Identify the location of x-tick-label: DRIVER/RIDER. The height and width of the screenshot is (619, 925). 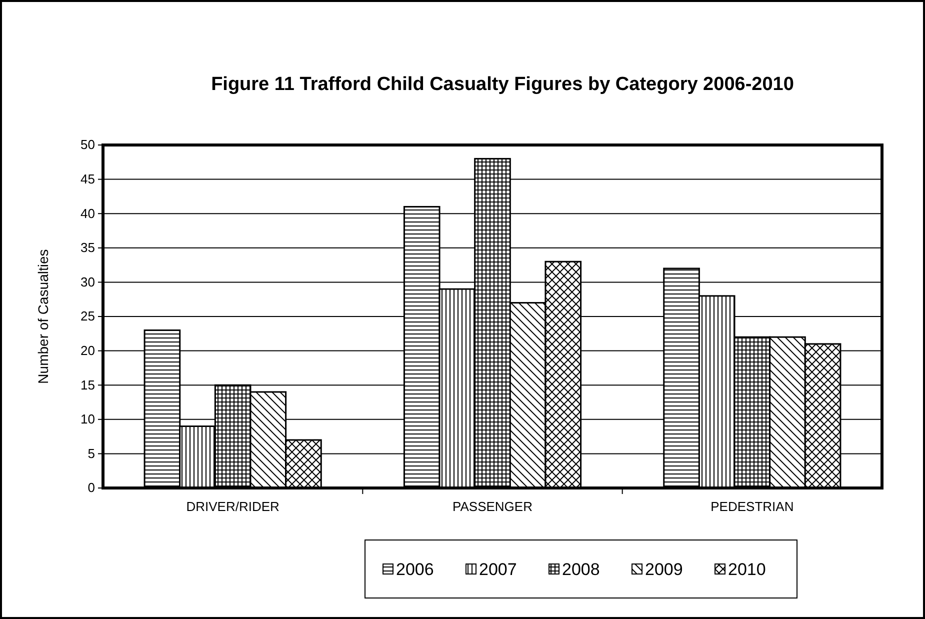
(233, 506).